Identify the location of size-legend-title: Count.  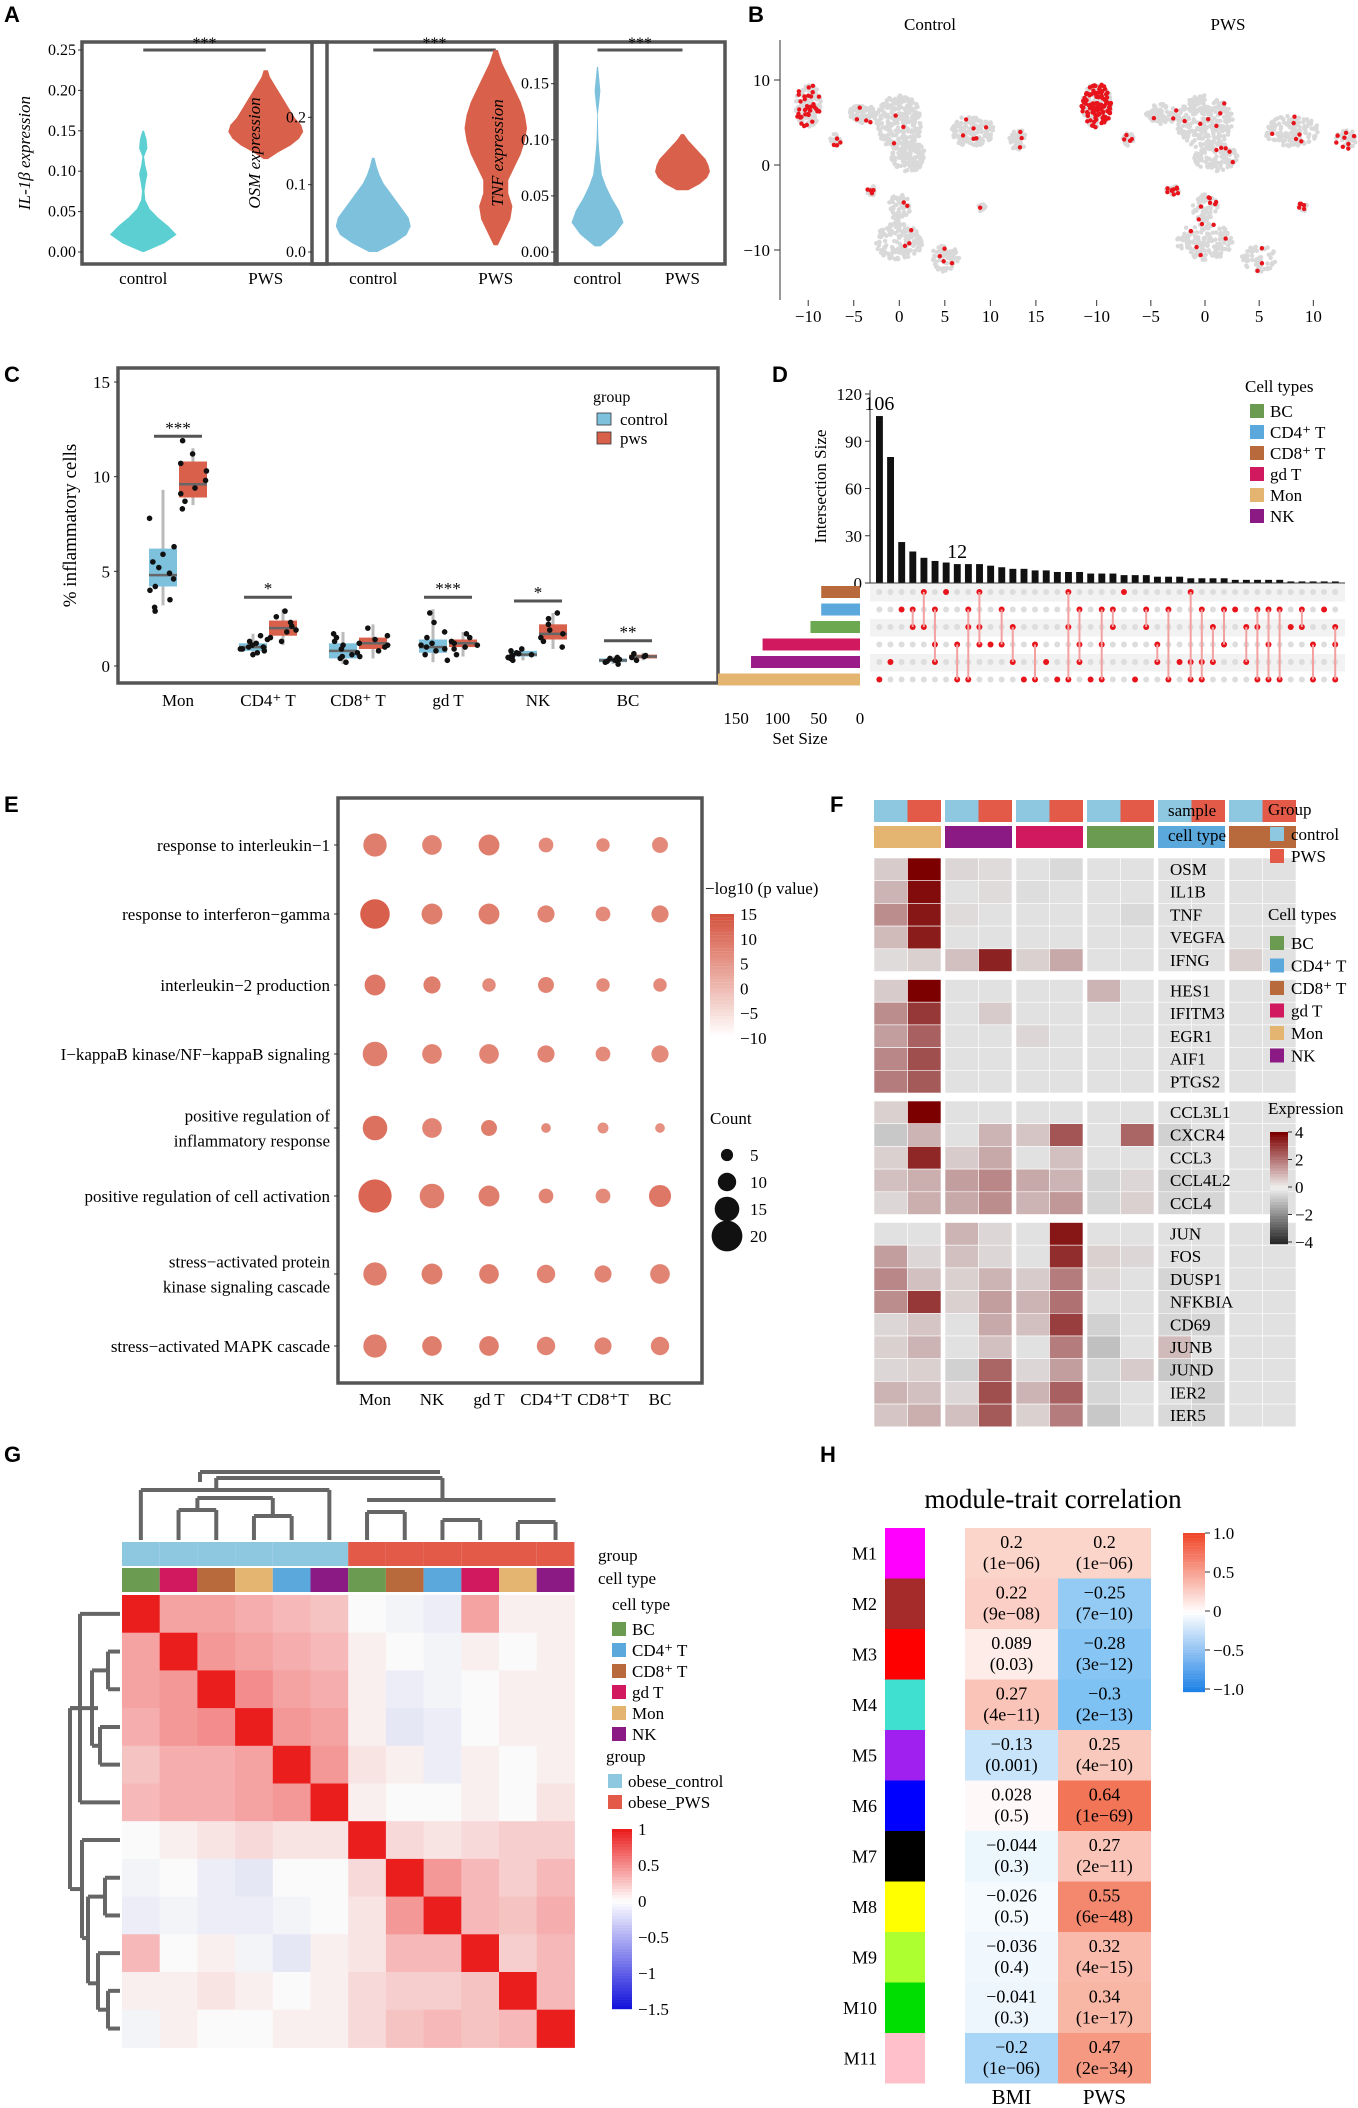
(731, 1118).